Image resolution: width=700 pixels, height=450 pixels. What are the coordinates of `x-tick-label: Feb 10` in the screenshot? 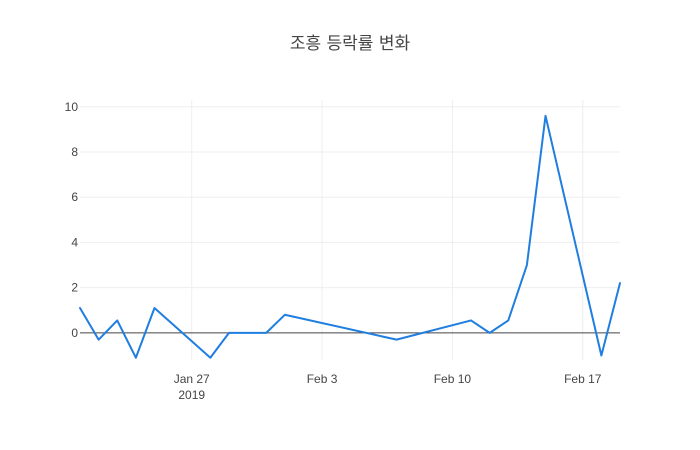 It's located at (453, 379).